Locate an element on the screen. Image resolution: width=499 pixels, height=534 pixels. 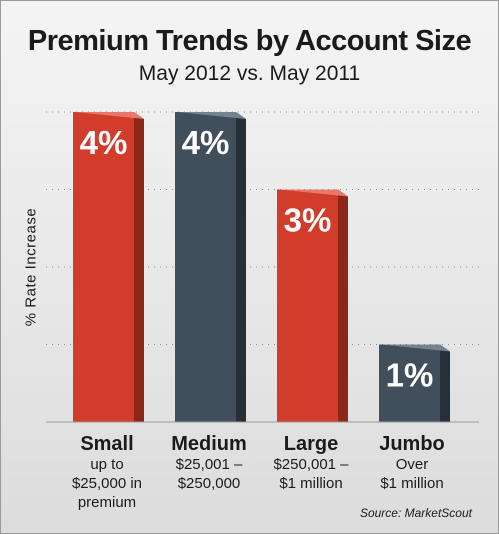
category-description: Over $1 million is located at coordinates (412, 474).